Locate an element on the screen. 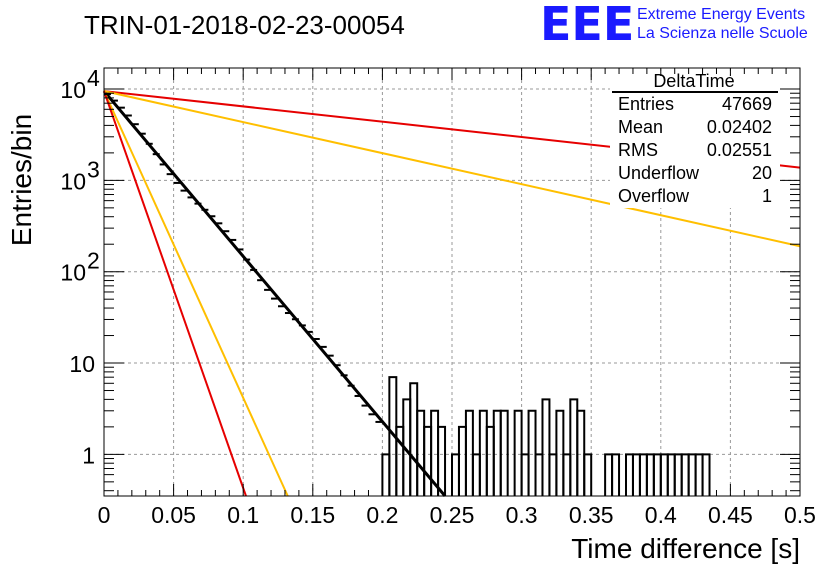 The height and width of the screenshot is (572, 836). y-tick-exponent: 2 is located at coordinates (93, 261).